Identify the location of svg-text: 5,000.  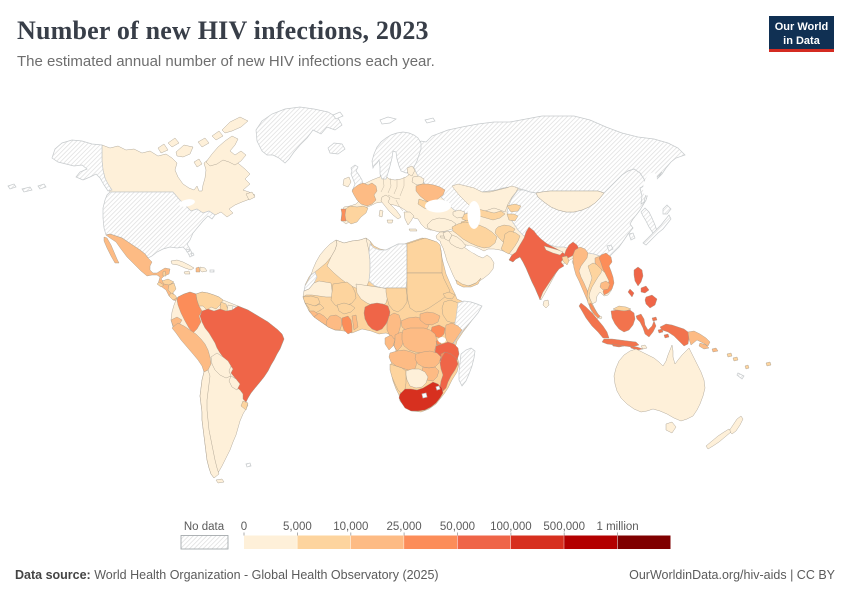
(297, 527).